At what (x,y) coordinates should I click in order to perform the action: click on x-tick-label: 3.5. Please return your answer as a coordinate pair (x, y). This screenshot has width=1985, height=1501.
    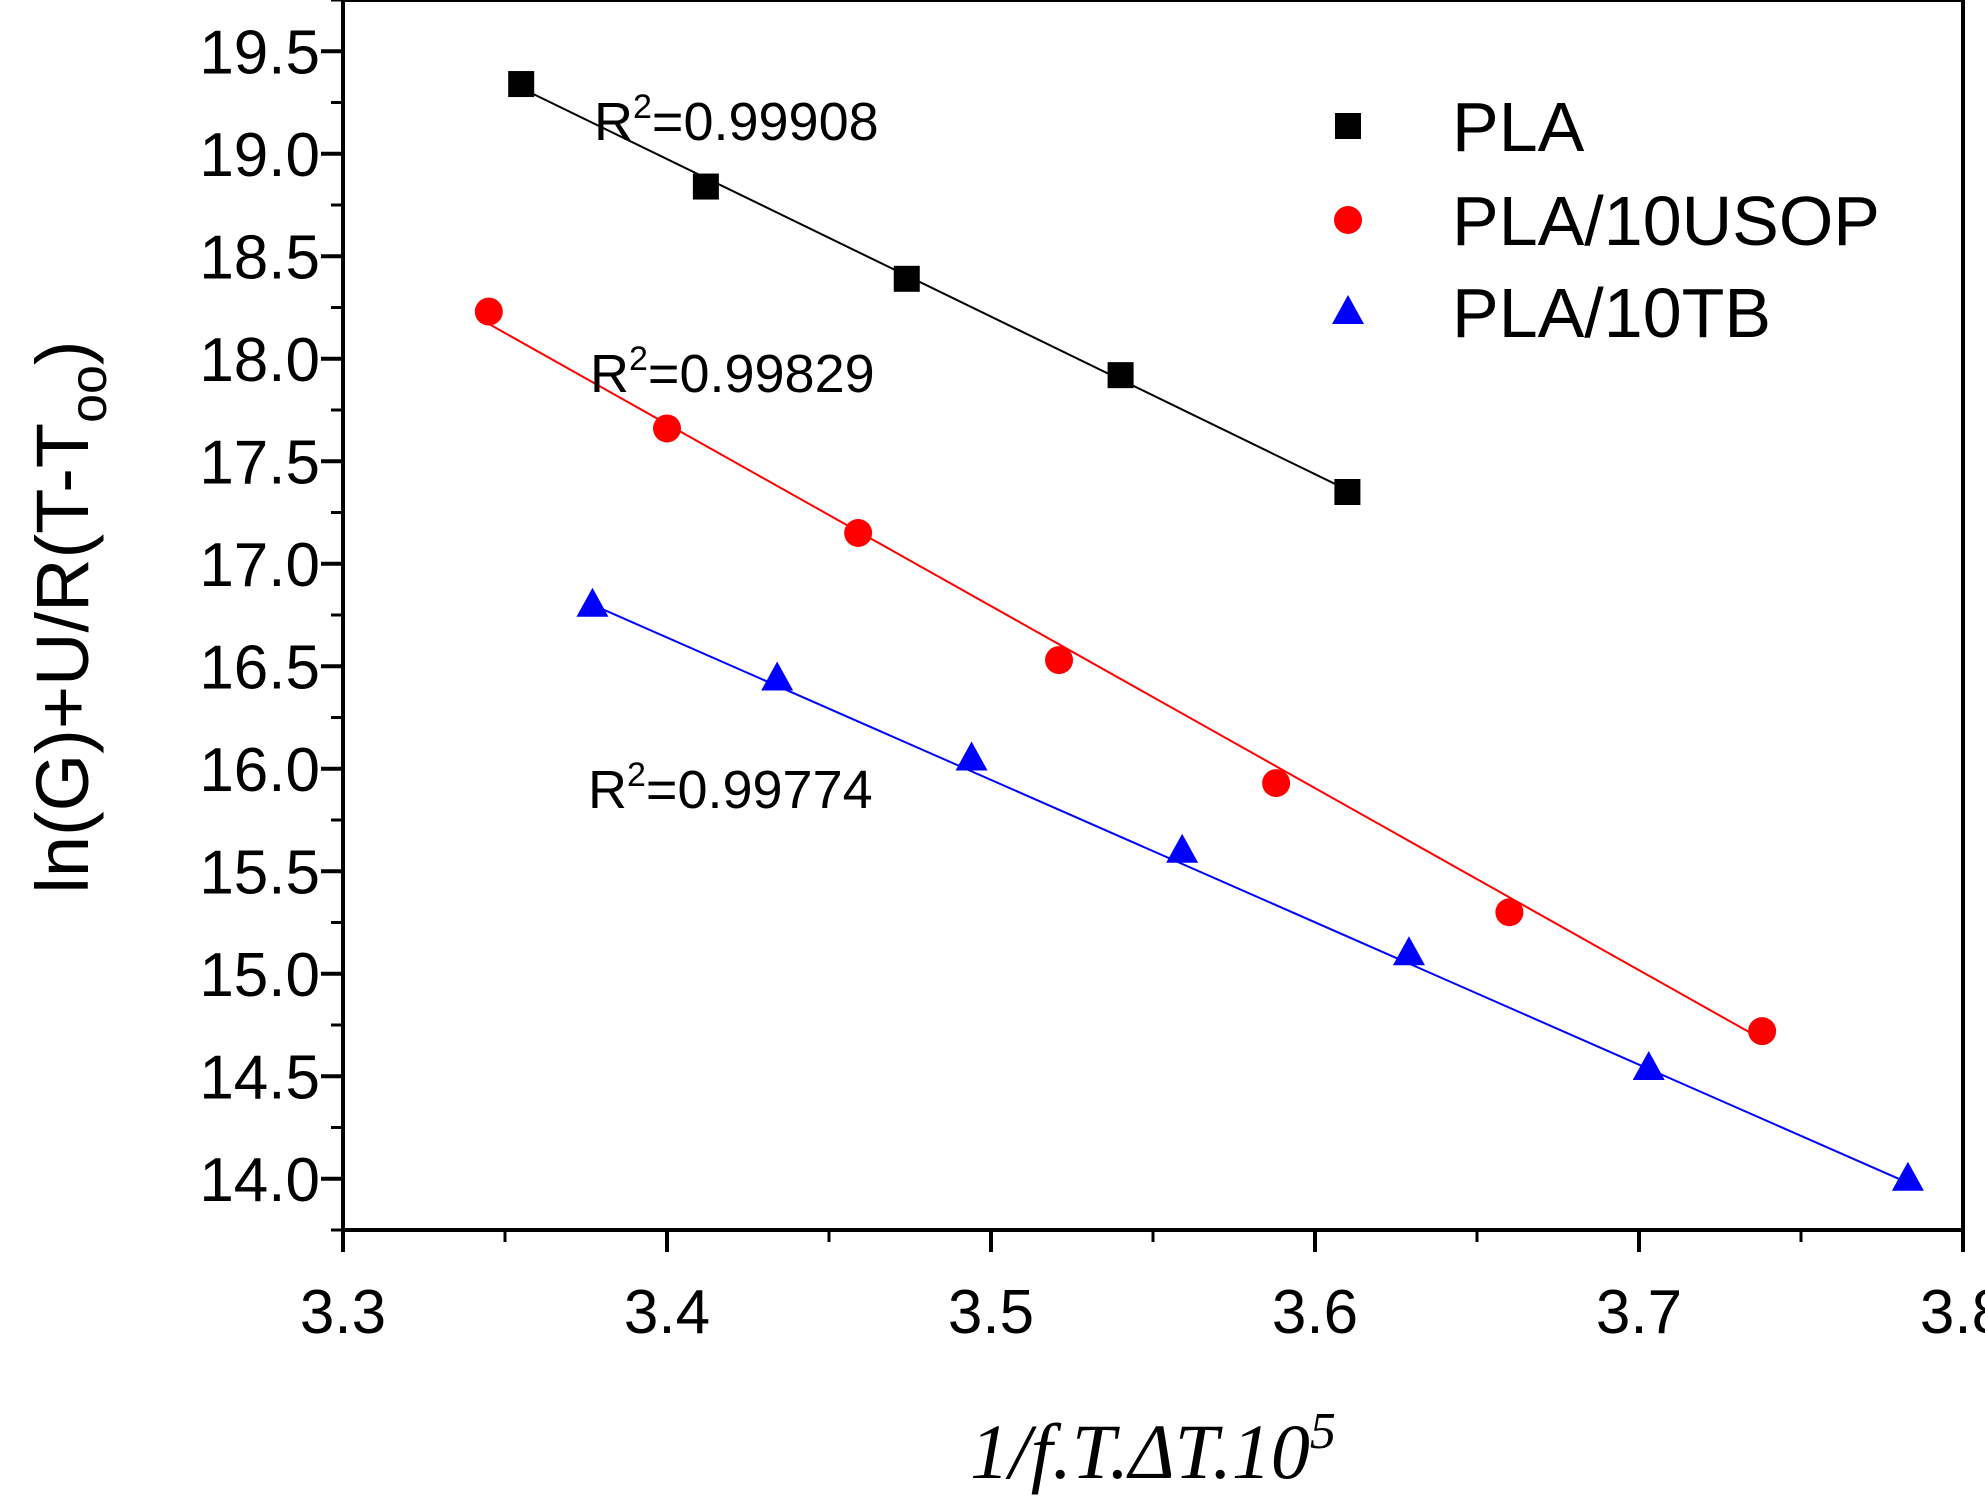
    Looking at the image, I should click on (991, 1312).